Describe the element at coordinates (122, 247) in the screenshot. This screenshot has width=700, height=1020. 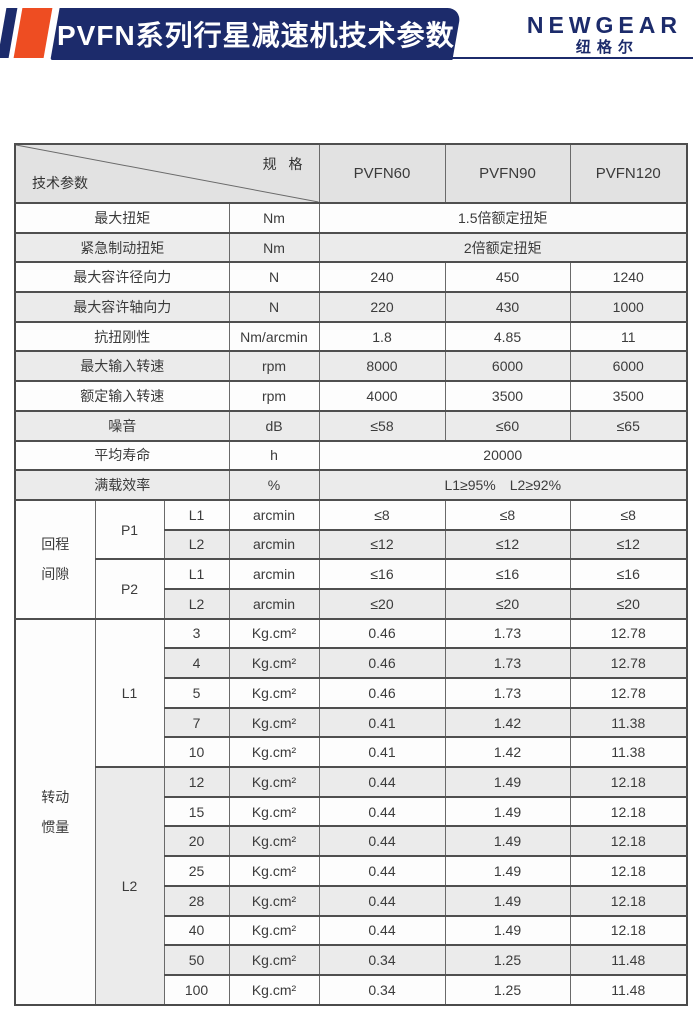
I see `param-cell: 紧急制动扭矩` at that location.